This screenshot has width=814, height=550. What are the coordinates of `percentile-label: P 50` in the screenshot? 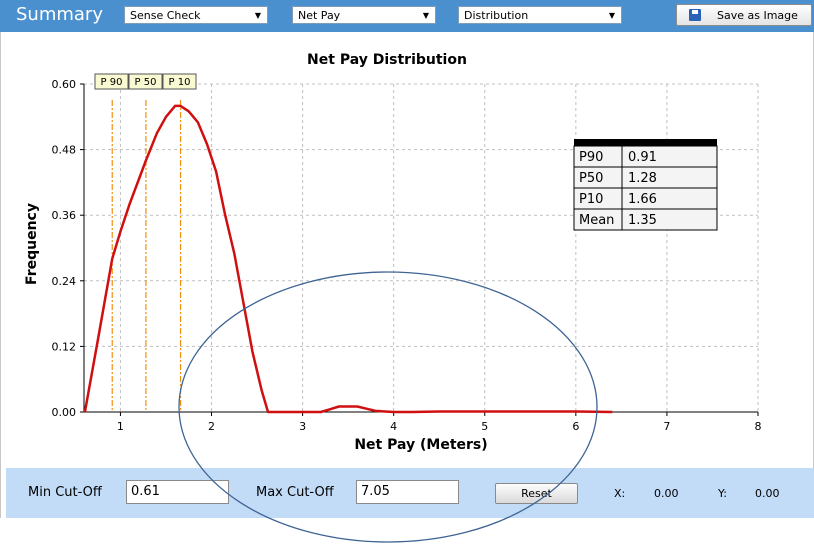 It's located at (146, 82).